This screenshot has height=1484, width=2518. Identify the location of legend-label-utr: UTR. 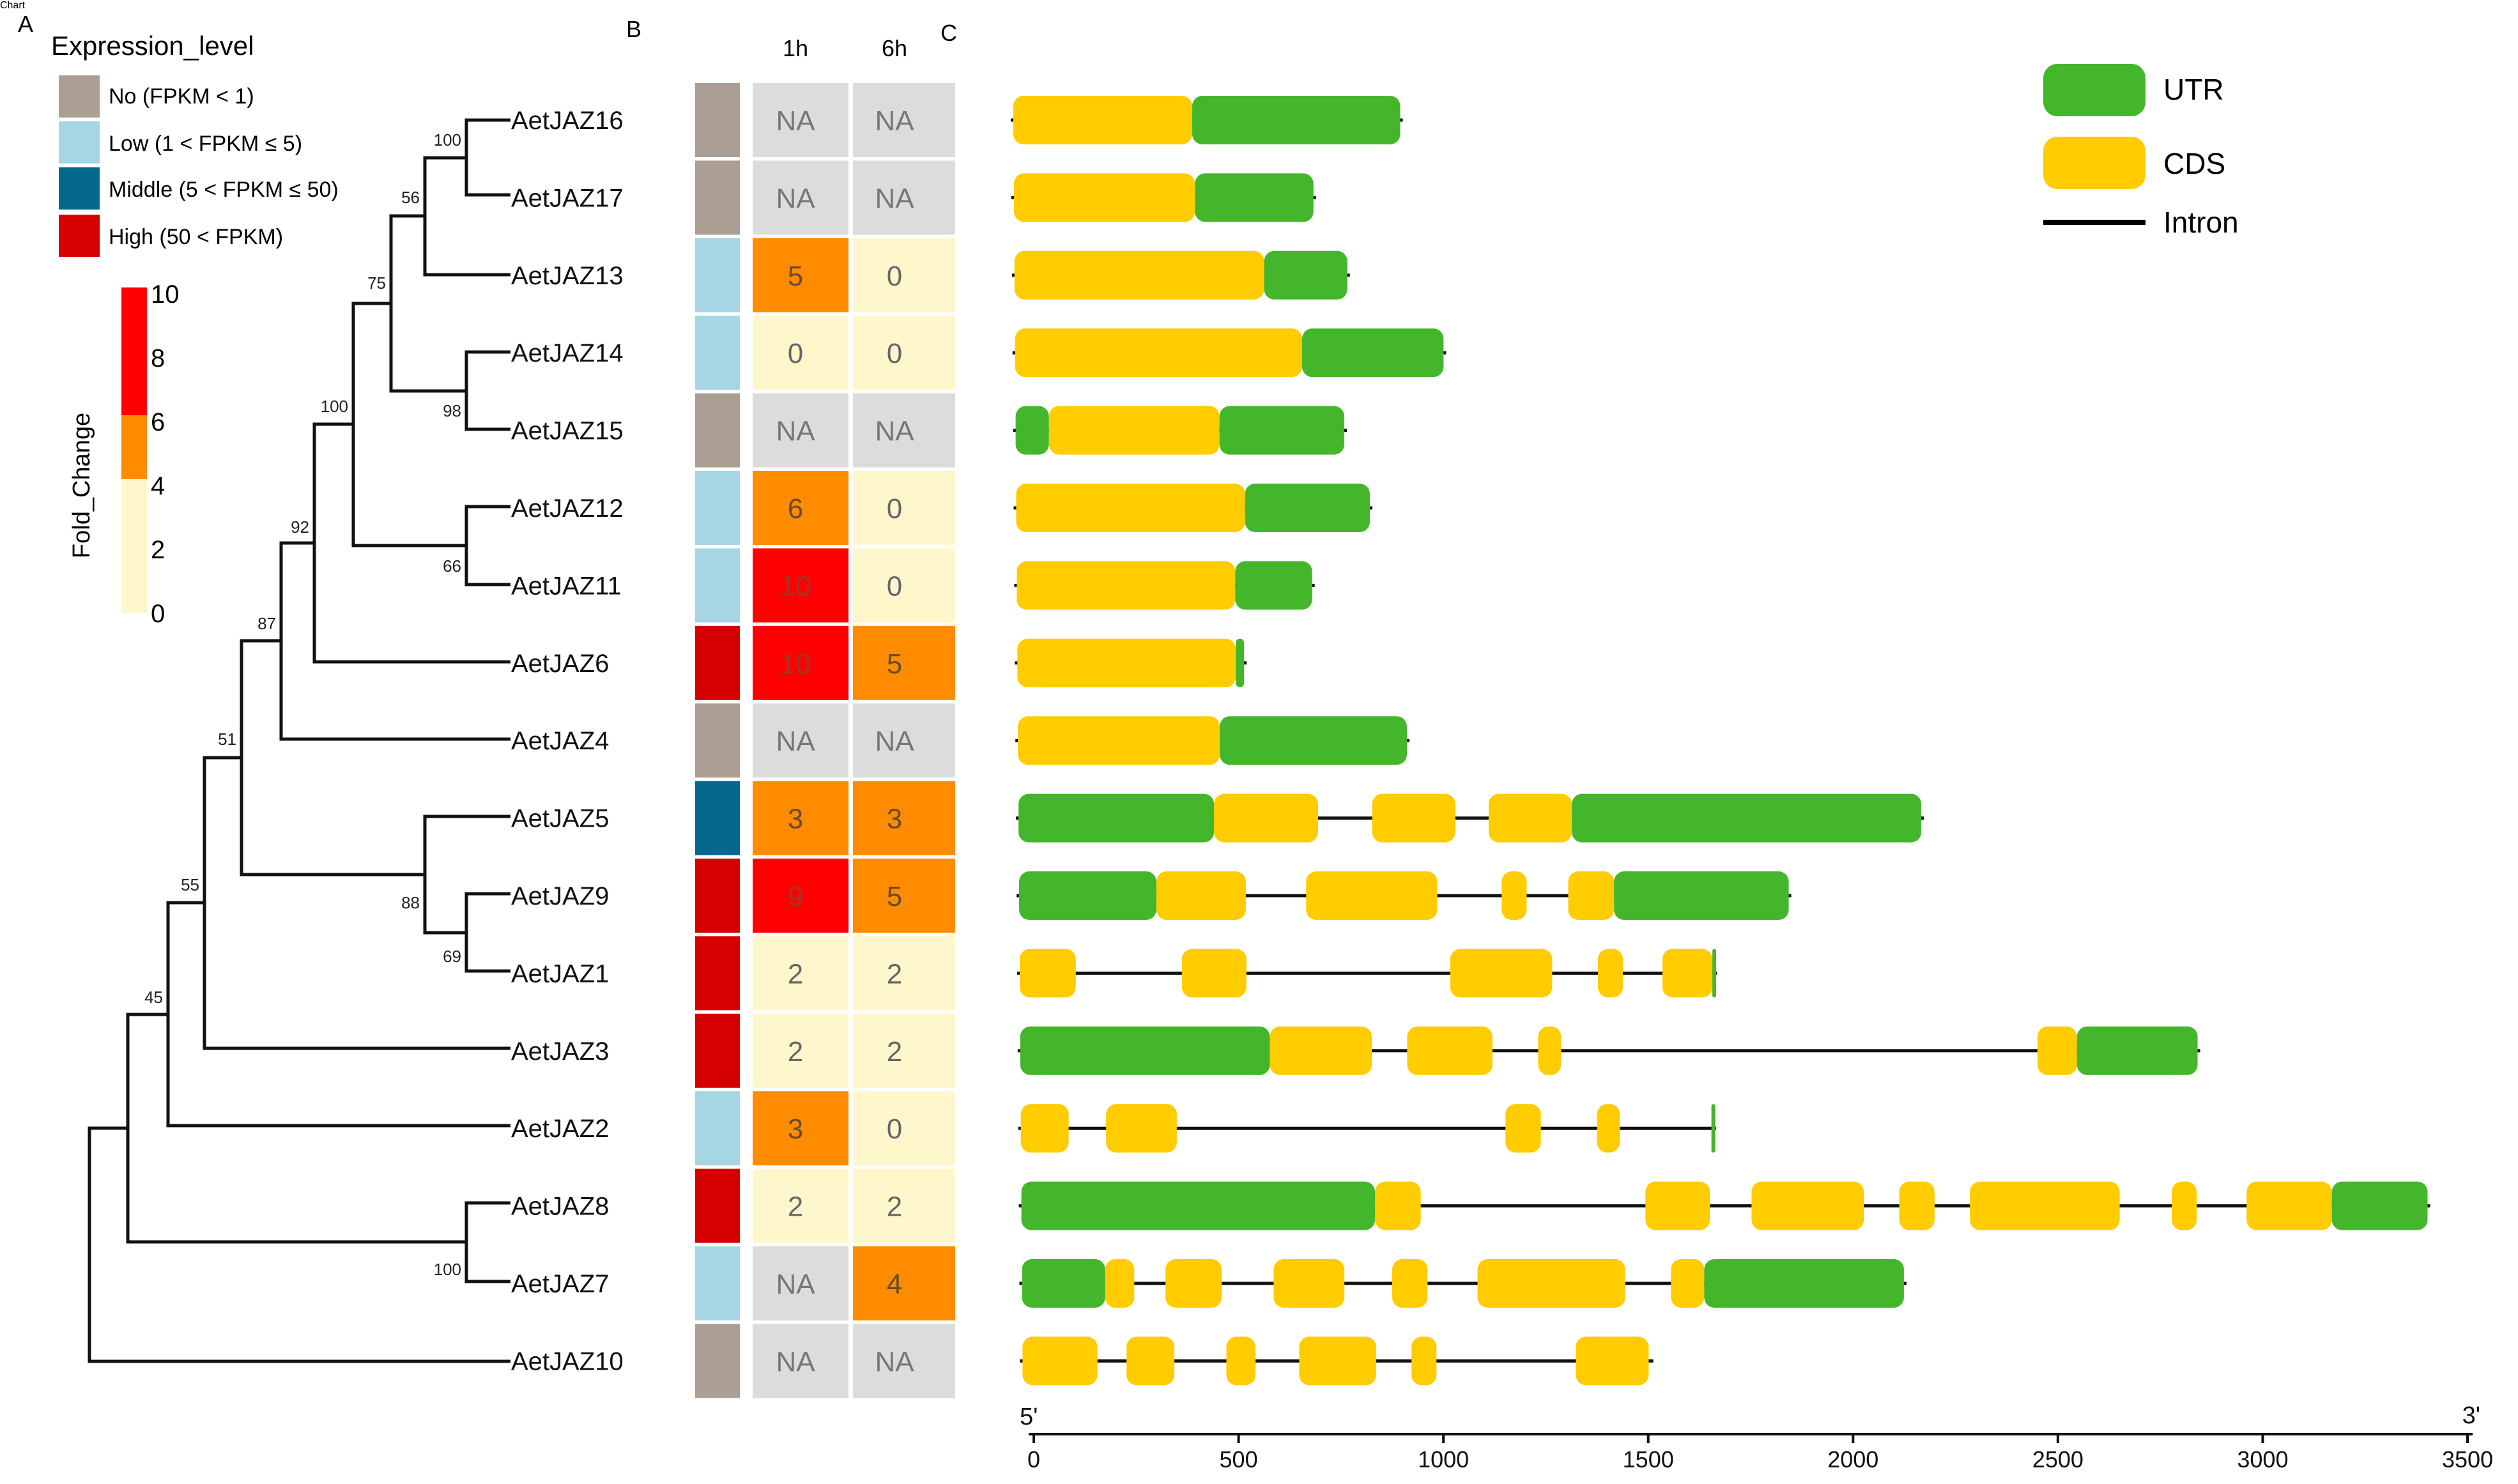
(2193, 89).